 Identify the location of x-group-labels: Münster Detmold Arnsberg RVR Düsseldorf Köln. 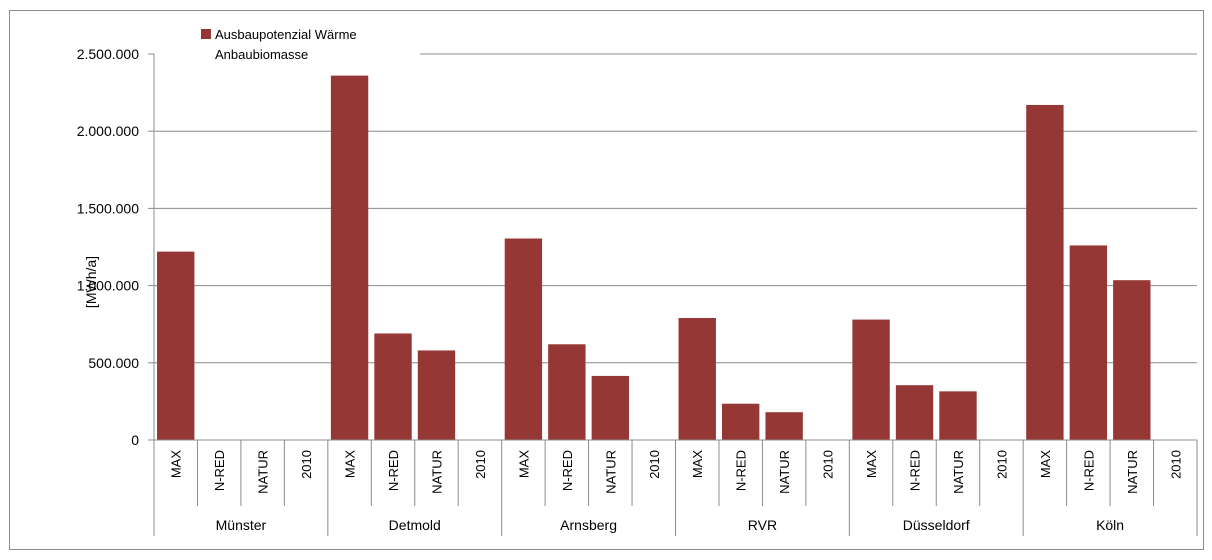
(670, 525).